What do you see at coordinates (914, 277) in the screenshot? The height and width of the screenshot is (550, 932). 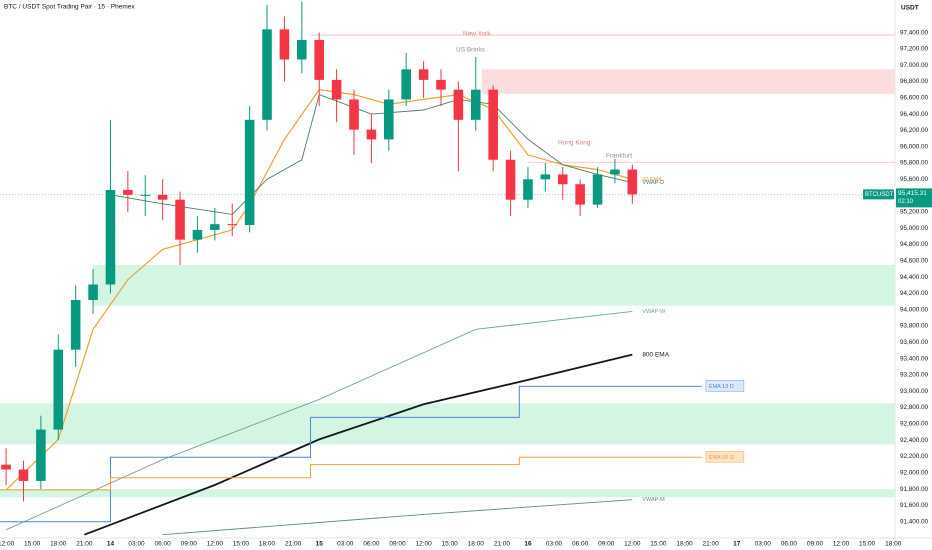 I see `y-tick-label: 94,400.00` at bounding box center [914, 277].